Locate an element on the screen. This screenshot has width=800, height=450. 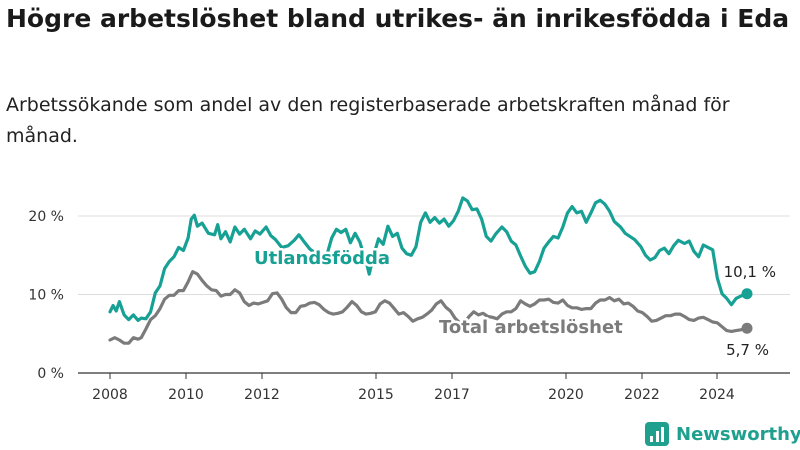
y-tick-label: 0 % is located at coordinates (50, 374).